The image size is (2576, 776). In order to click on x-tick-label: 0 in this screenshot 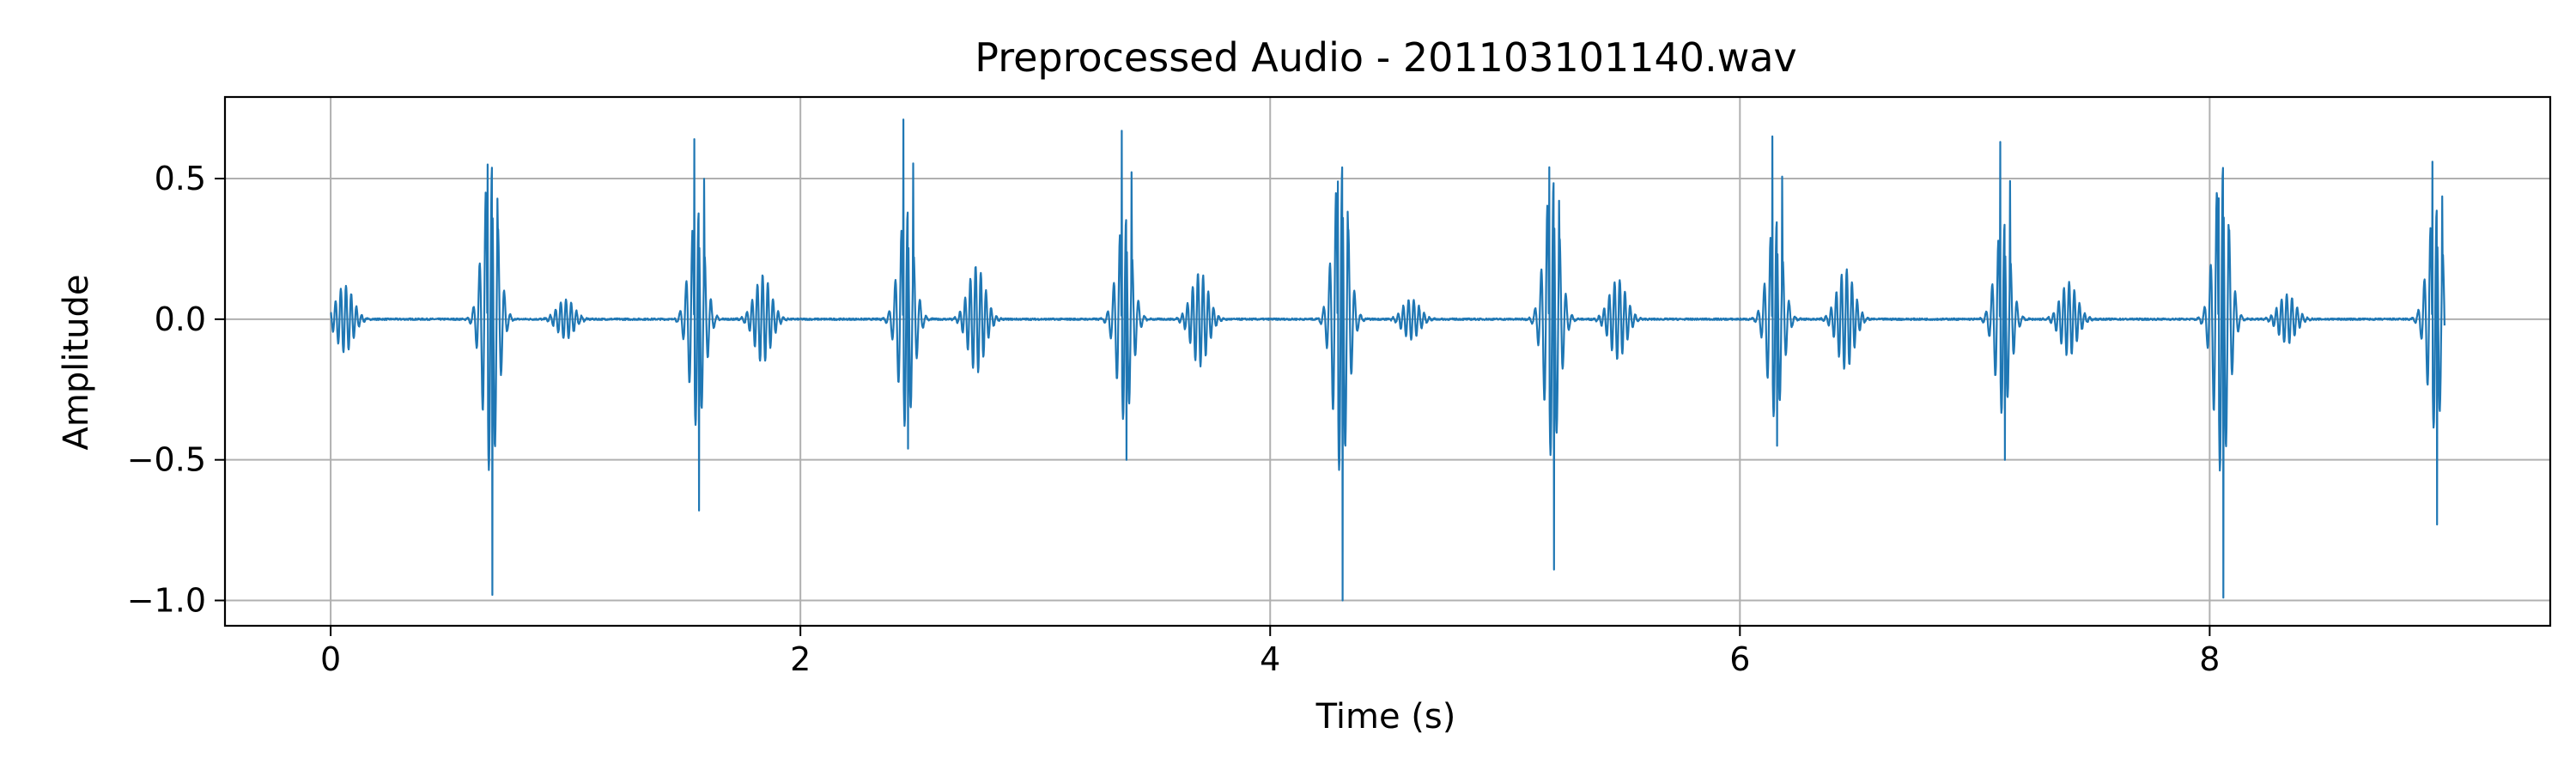, I will do `click(330, 659)`.